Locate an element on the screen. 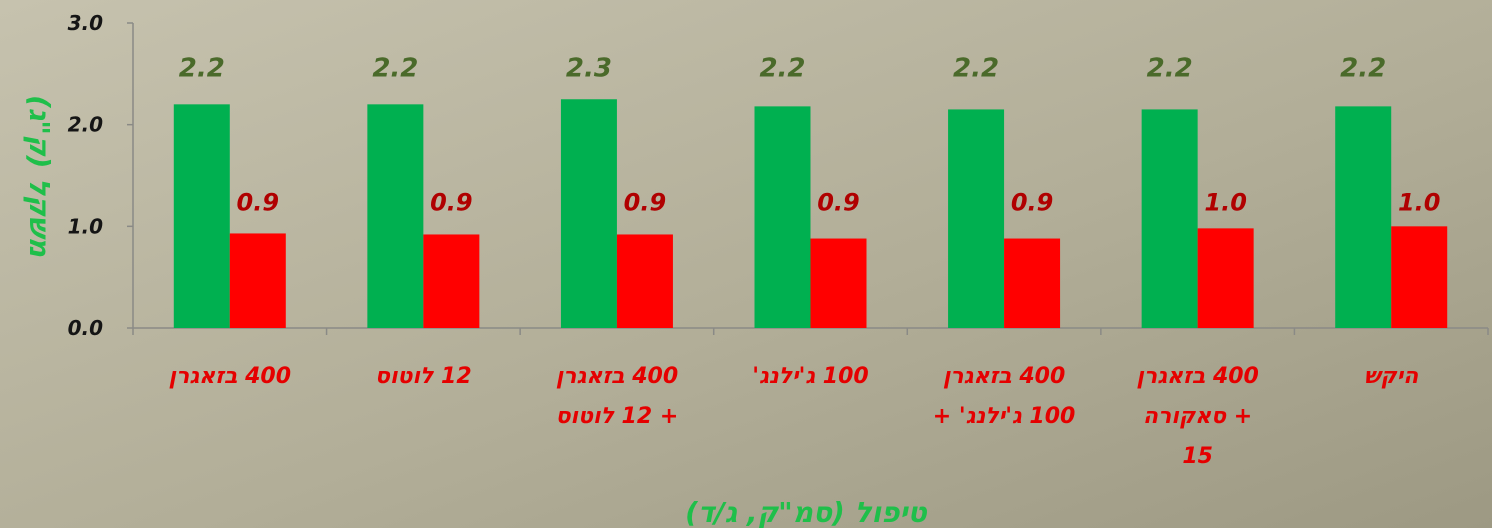 The image size is (1492, 528). y-axis-title: משקל (ק"ג) is located at coordinates (39, 176).